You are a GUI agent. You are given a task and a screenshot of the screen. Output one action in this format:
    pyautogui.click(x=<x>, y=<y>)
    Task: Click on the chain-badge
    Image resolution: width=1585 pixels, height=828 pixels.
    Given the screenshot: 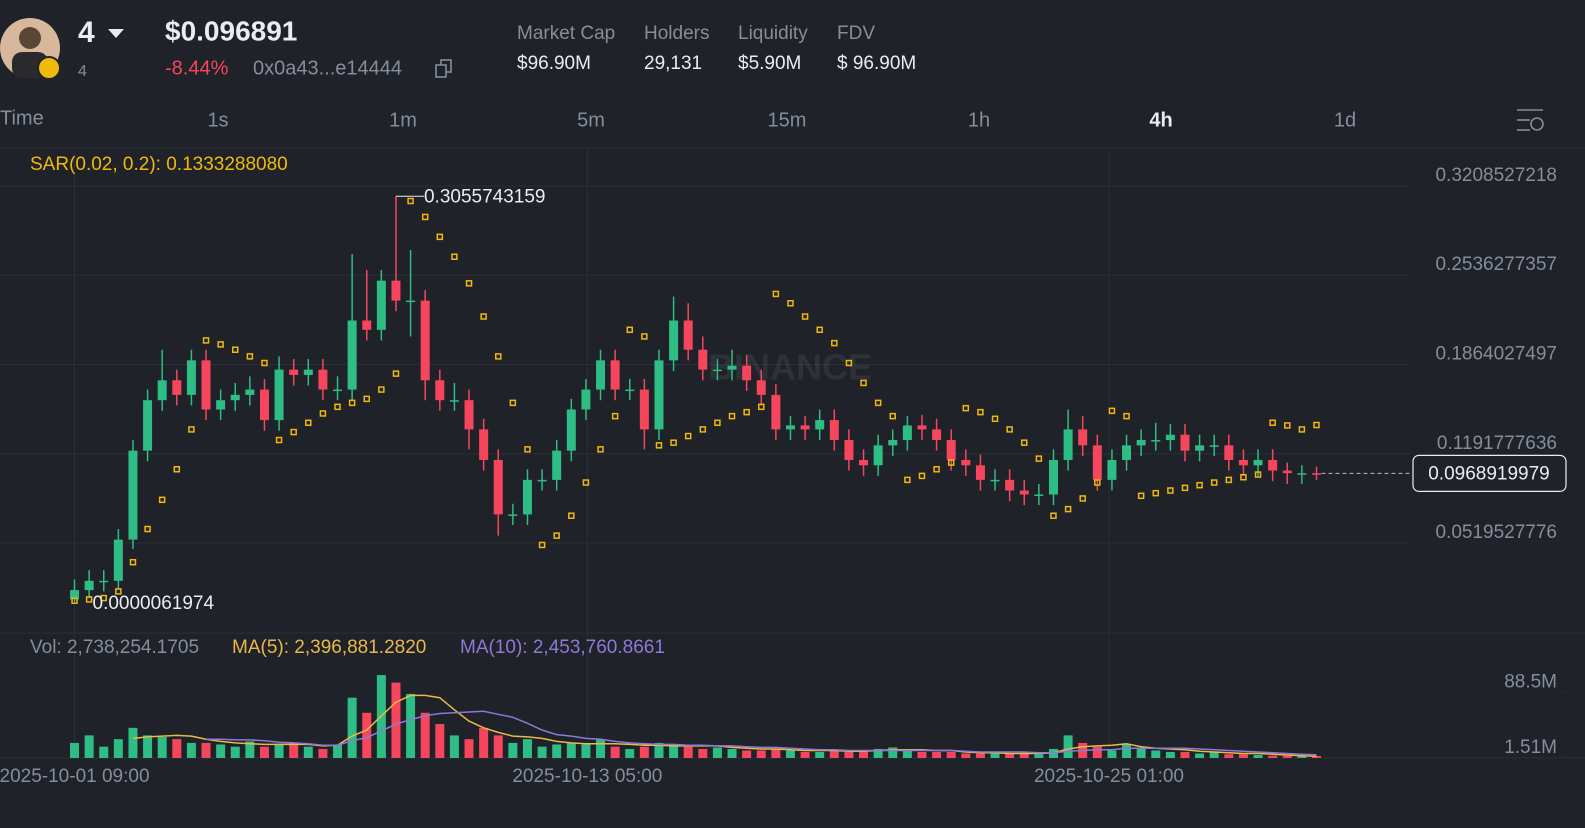 What is the action you would take?
    pyautogui.click(x=49, y=68)
    